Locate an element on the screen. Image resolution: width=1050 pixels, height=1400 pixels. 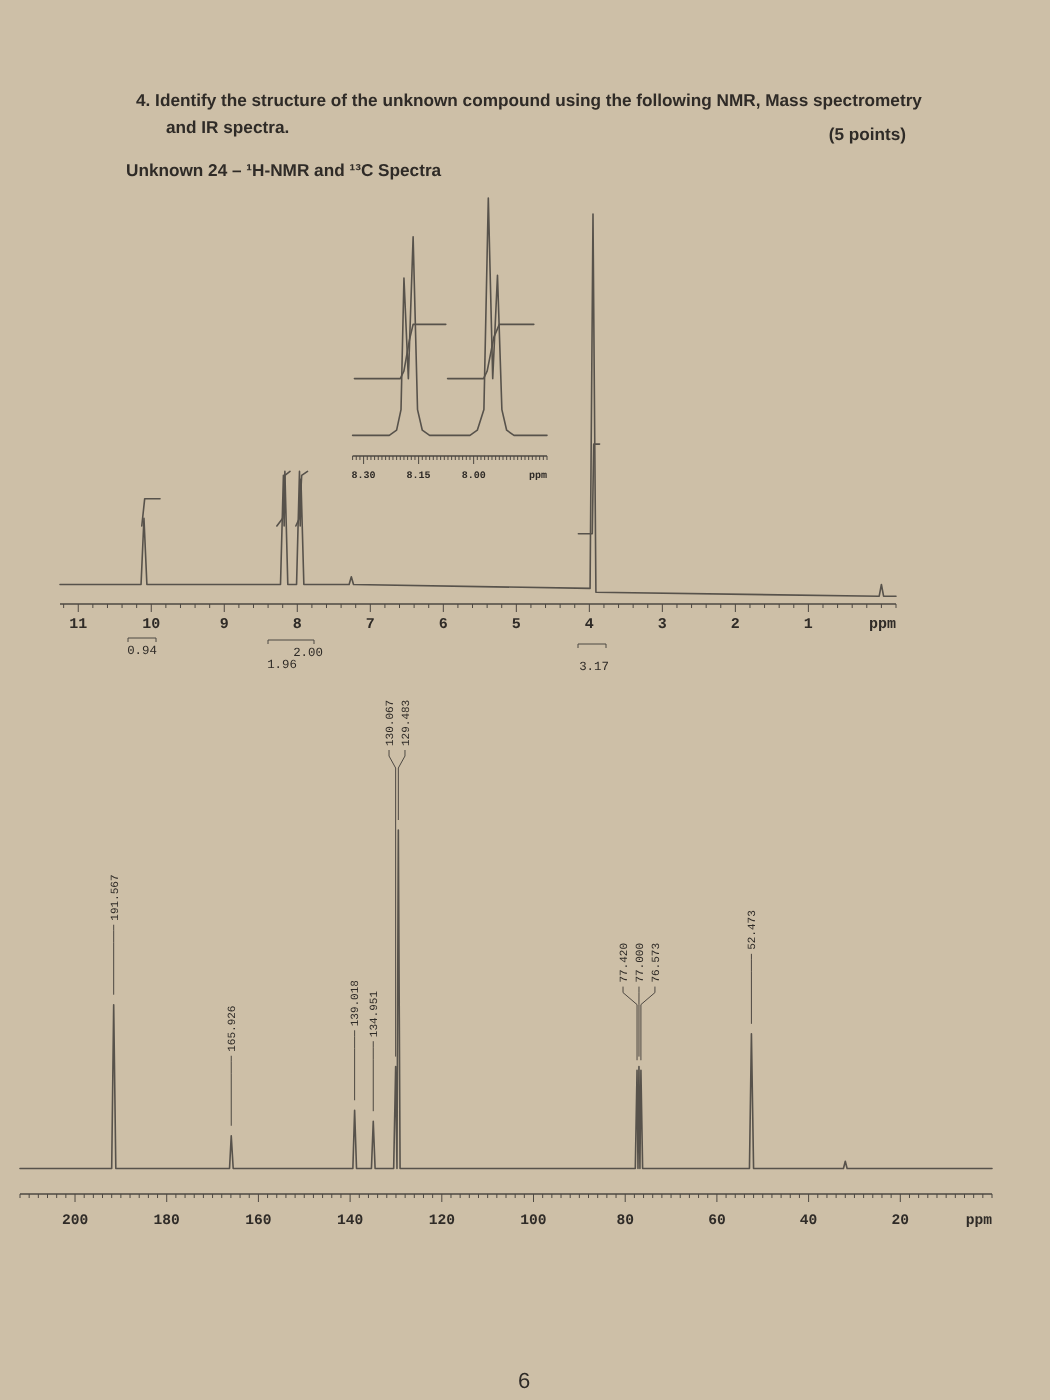
chart-subtitle: Unknown 24 – ¹H-NMR and ¹³C Spectra is located at coordinates (284, 170).